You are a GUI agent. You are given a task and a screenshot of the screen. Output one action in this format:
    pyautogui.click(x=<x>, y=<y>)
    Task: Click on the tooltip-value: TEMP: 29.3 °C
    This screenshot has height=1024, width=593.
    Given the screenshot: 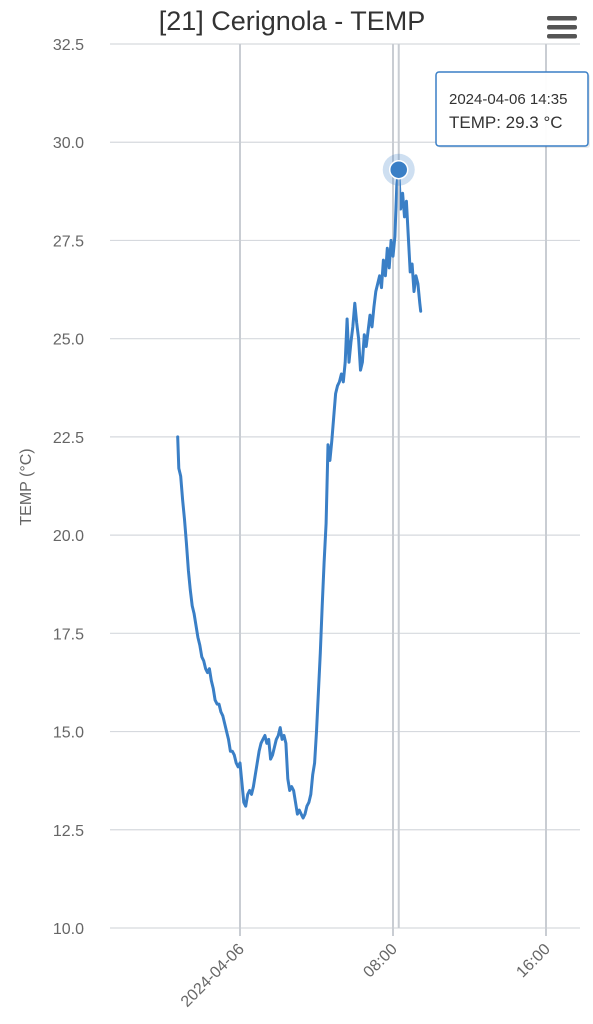 What is the action you would take?
    pyautogui.click(x=506, y=122)
    